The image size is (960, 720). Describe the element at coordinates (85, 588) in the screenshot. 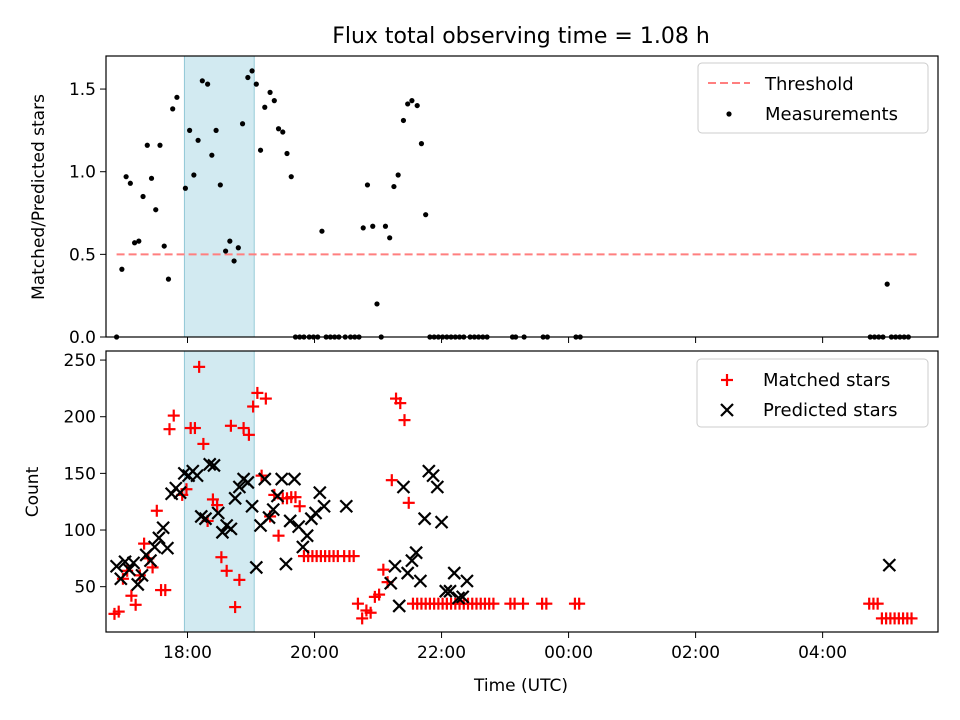

I see `bottom-y-tick-label: 50` at that location.